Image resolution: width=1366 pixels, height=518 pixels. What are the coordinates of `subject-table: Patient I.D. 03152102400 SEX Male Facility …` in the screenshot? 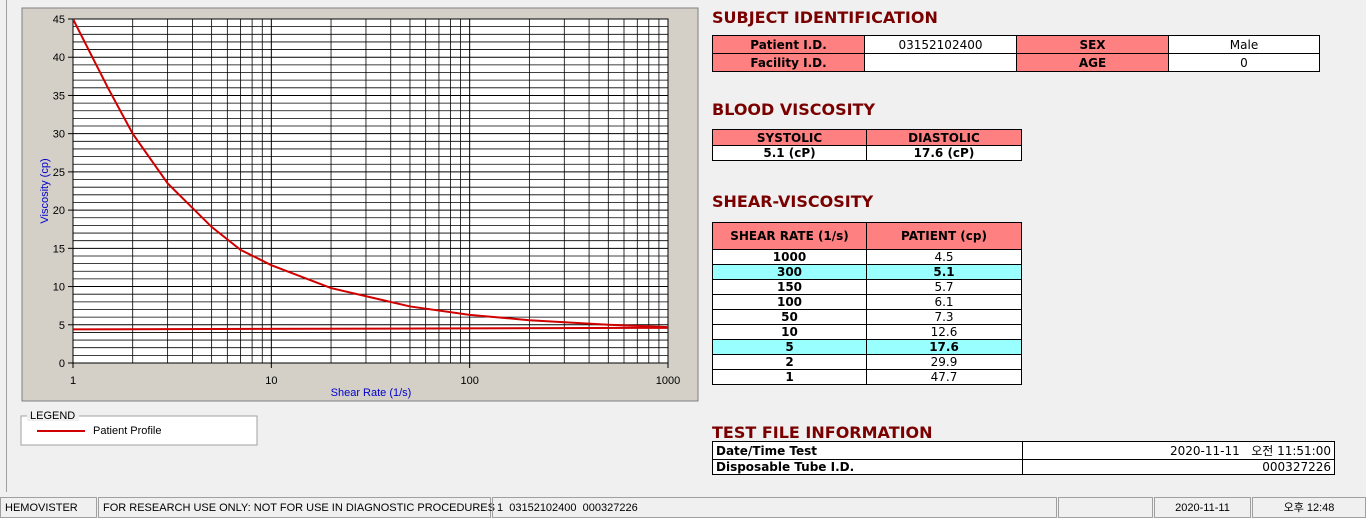 It's located at (1016, 53).